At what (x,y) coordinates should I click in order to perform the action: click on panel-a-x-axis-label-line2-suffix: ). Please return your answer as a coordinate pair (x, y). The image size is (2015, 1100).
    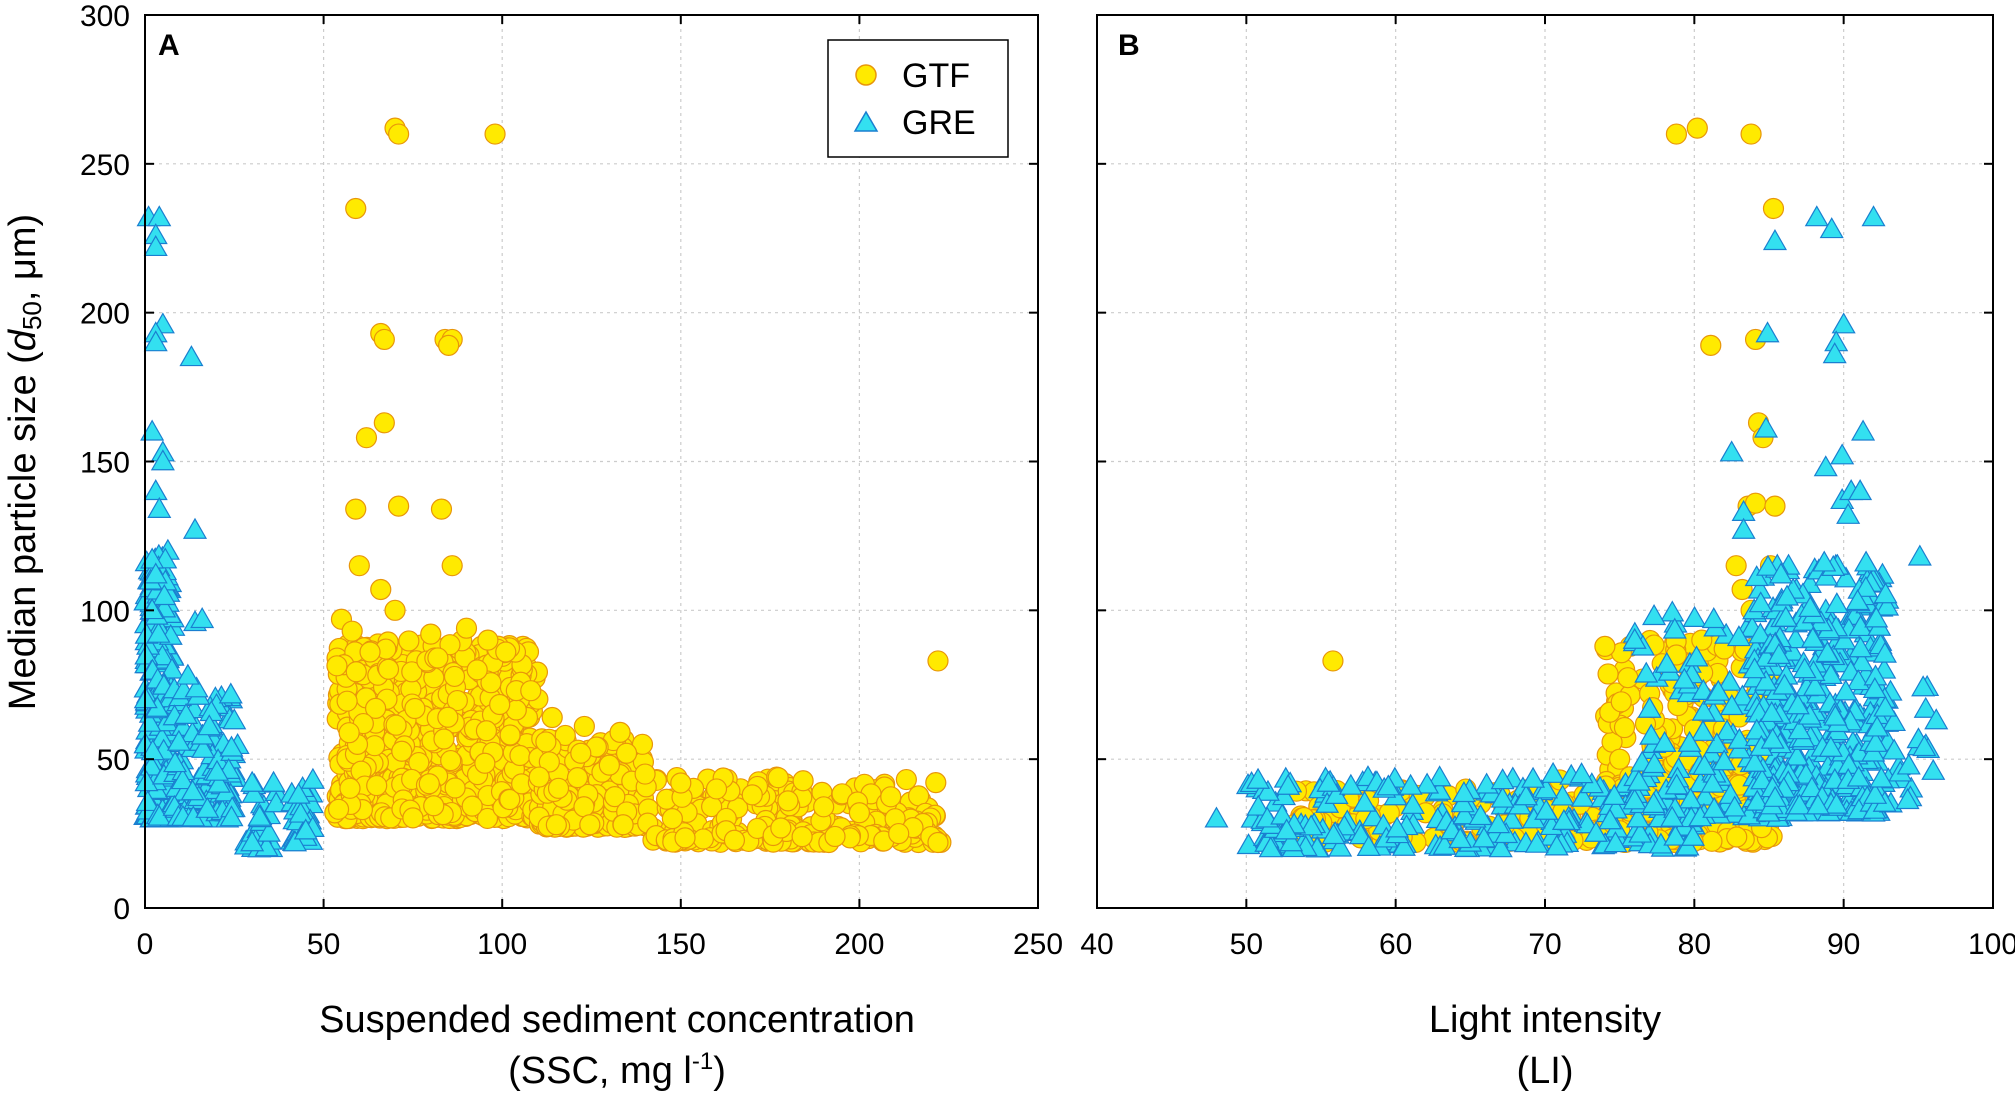
    Looking at the image, I should click on (719, 1071).